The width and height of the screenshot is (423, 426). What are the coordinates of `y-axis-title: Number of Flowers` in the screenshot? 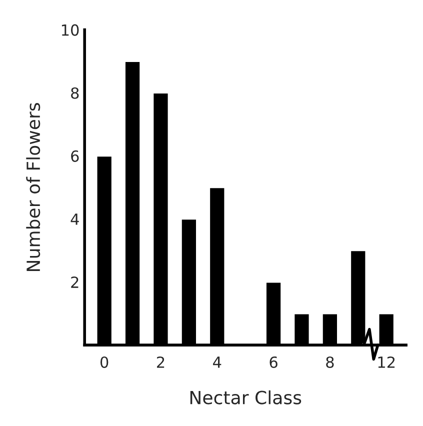 It's located at (33, 187).